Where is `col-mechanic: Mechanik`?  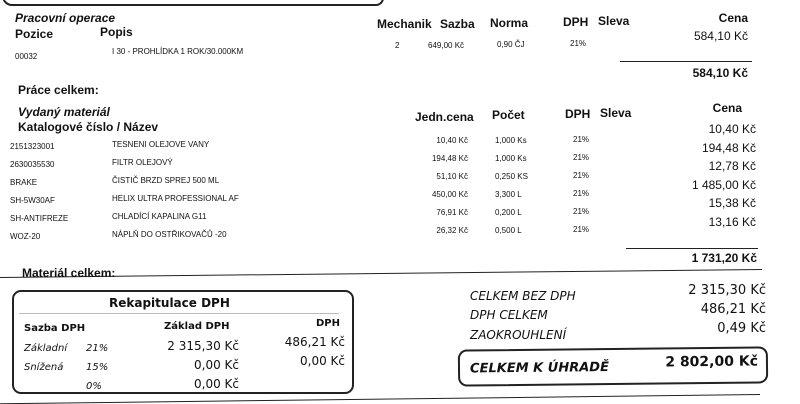
col-mechanic: Mechanik is located at coordinates (404, 24).